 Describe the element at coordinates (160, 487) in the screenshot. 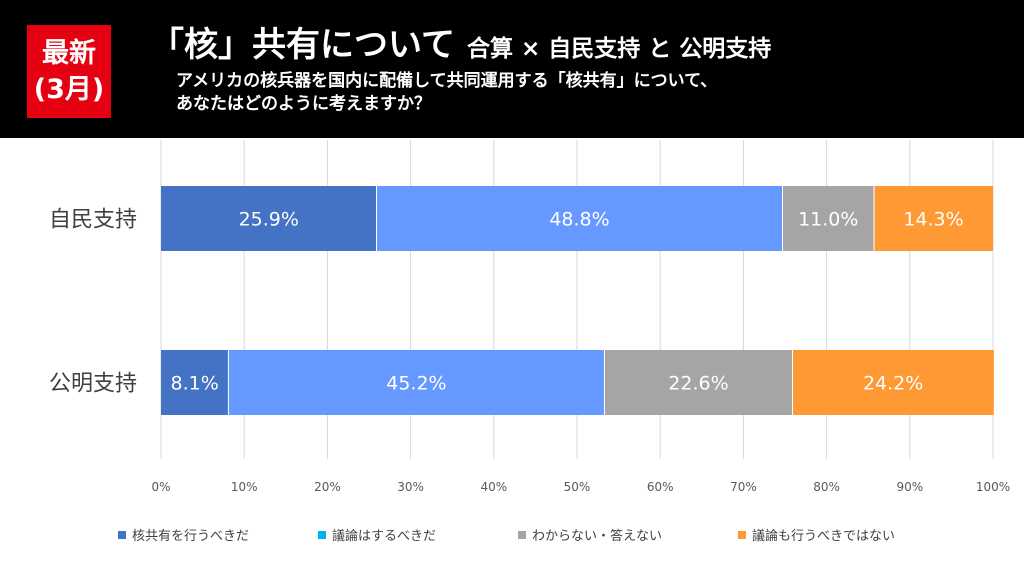

I see `x-tick-label: 0%` at that location.